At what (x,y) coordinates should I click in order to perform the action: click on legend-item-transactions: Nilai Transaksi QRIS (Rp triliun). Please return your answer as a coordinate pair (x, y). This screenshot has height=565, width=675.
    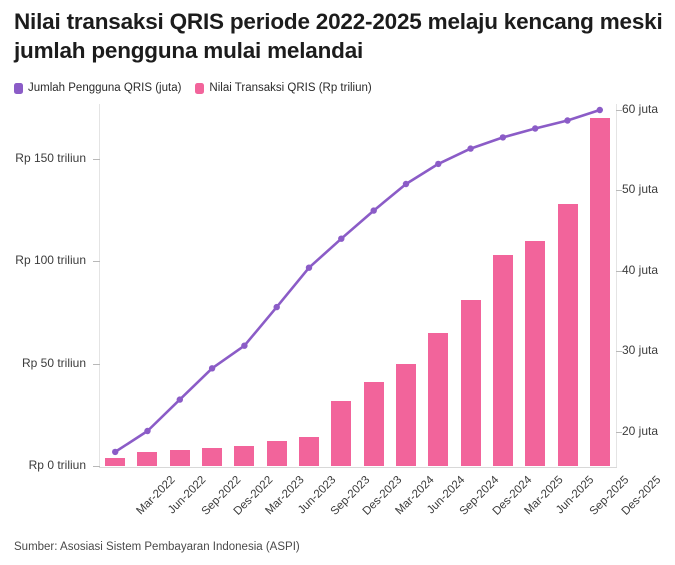
    Looking at the image, I should click on (283, 88).